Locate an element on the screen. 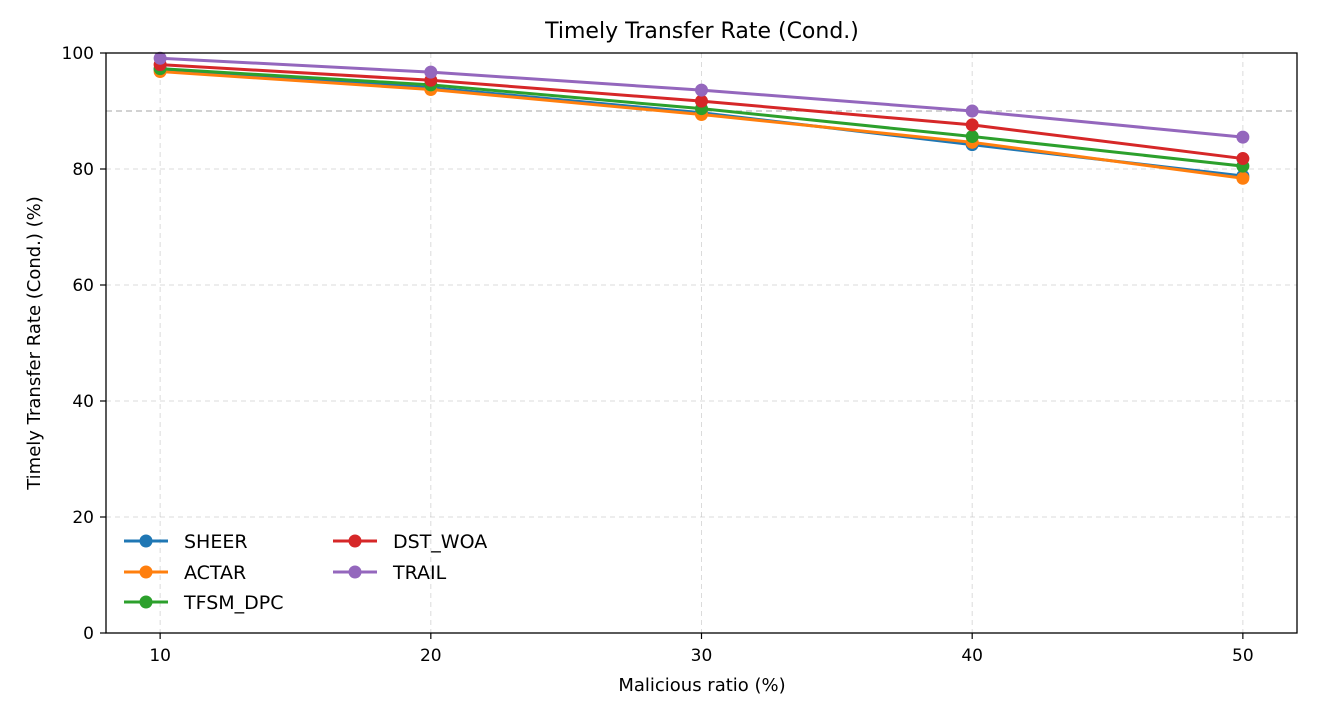 This screenshot has width=1320, height=720. x-axis-label: Malicious ratio (%) is located at coordinates (701, 685).